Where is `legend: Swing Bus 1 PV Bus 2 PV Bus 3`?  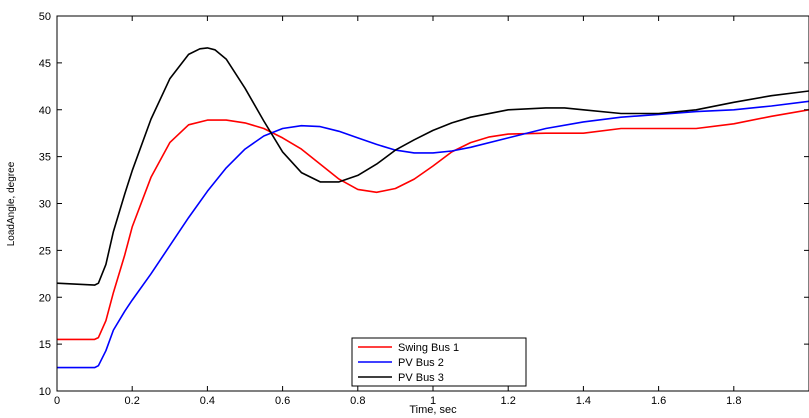
legend: Swing Bus 1 PV Bus 2 PV Bus 3 is located at coordinates (439, 362).